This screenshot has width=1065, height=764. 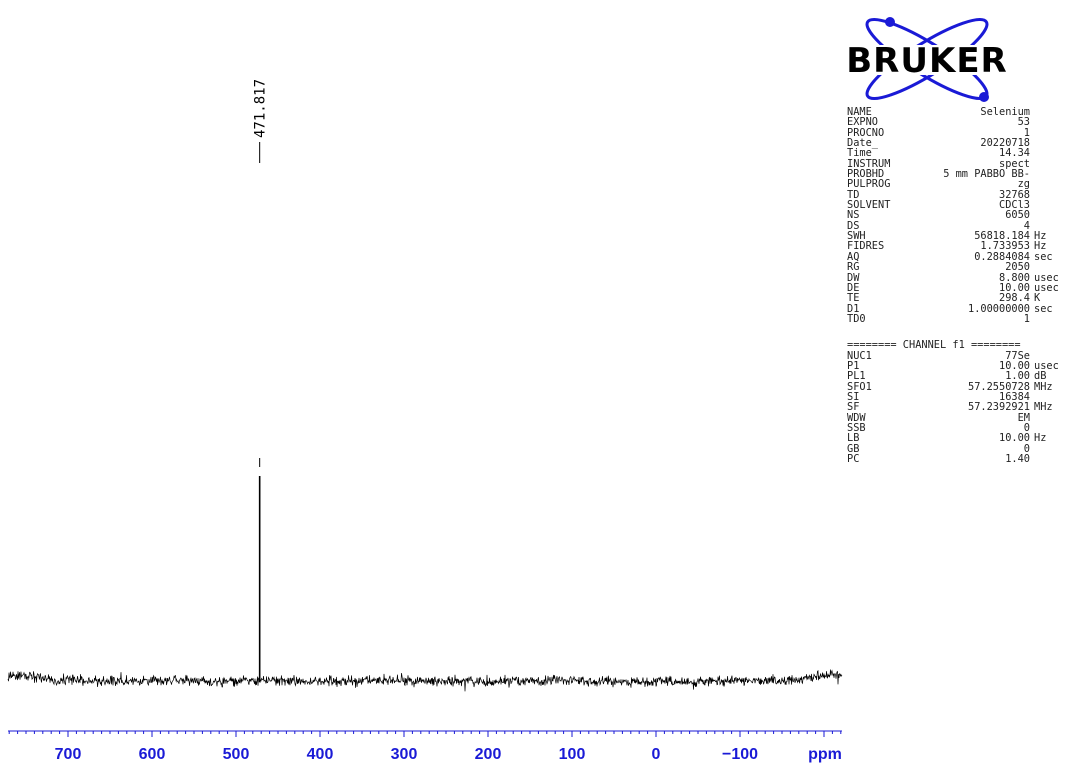 I want to click on parameter-value: 1.733953, so click(x=1005, y=246).